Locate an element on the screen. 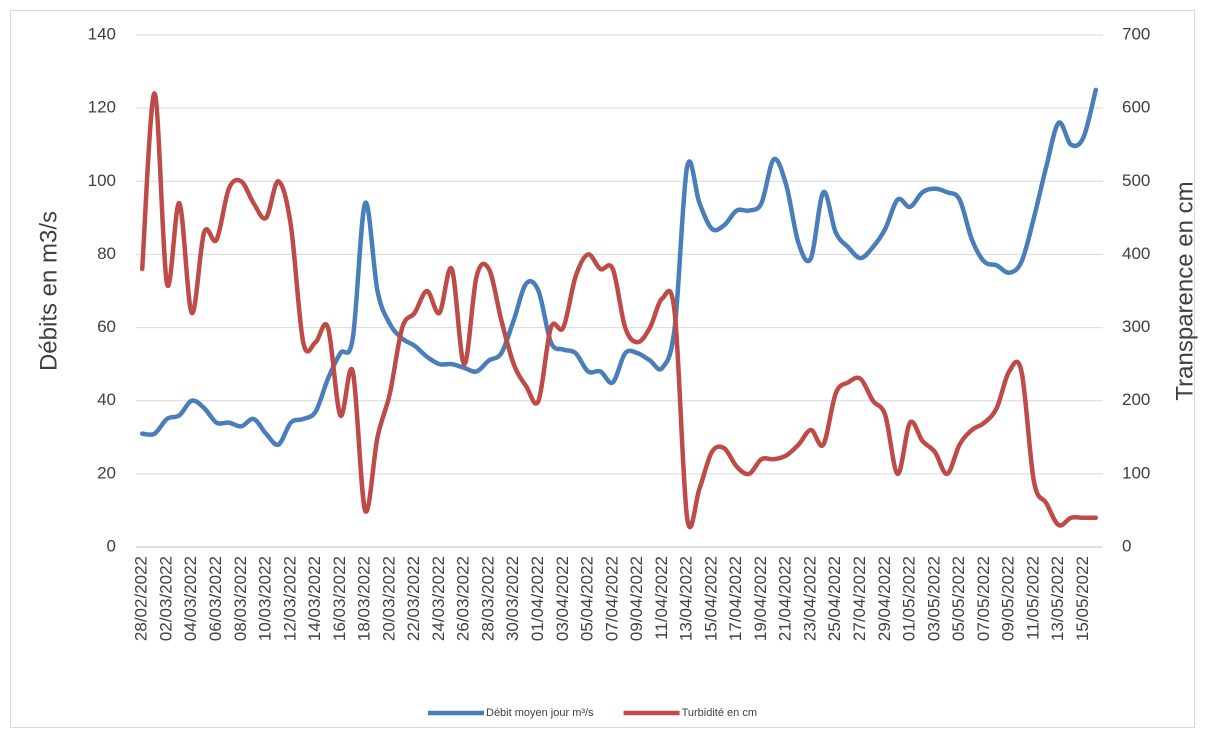 This screenshot has width=1205, height=736. y2-axis-title: Transparence en cm is located at coordinates (1184, 290).